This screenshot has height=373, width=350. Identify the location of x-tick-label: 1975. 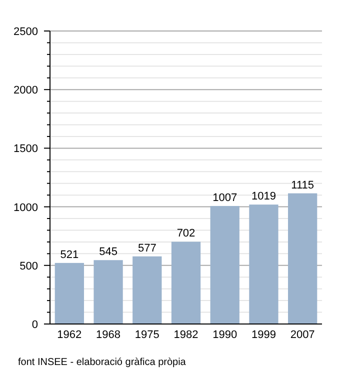
(147, 335).